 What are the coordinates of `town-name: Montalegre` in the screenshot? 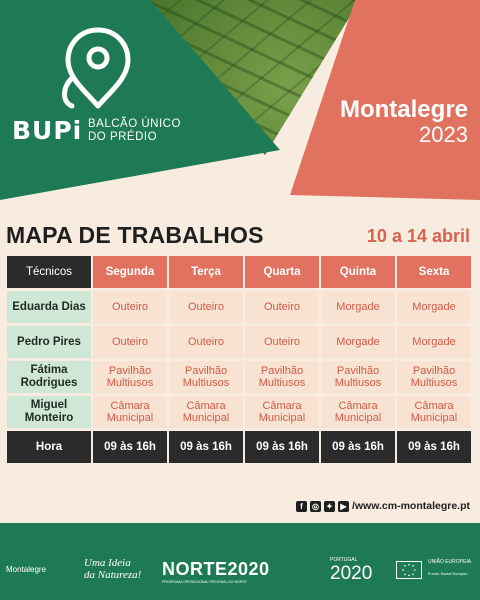 It's located at (403, 109).